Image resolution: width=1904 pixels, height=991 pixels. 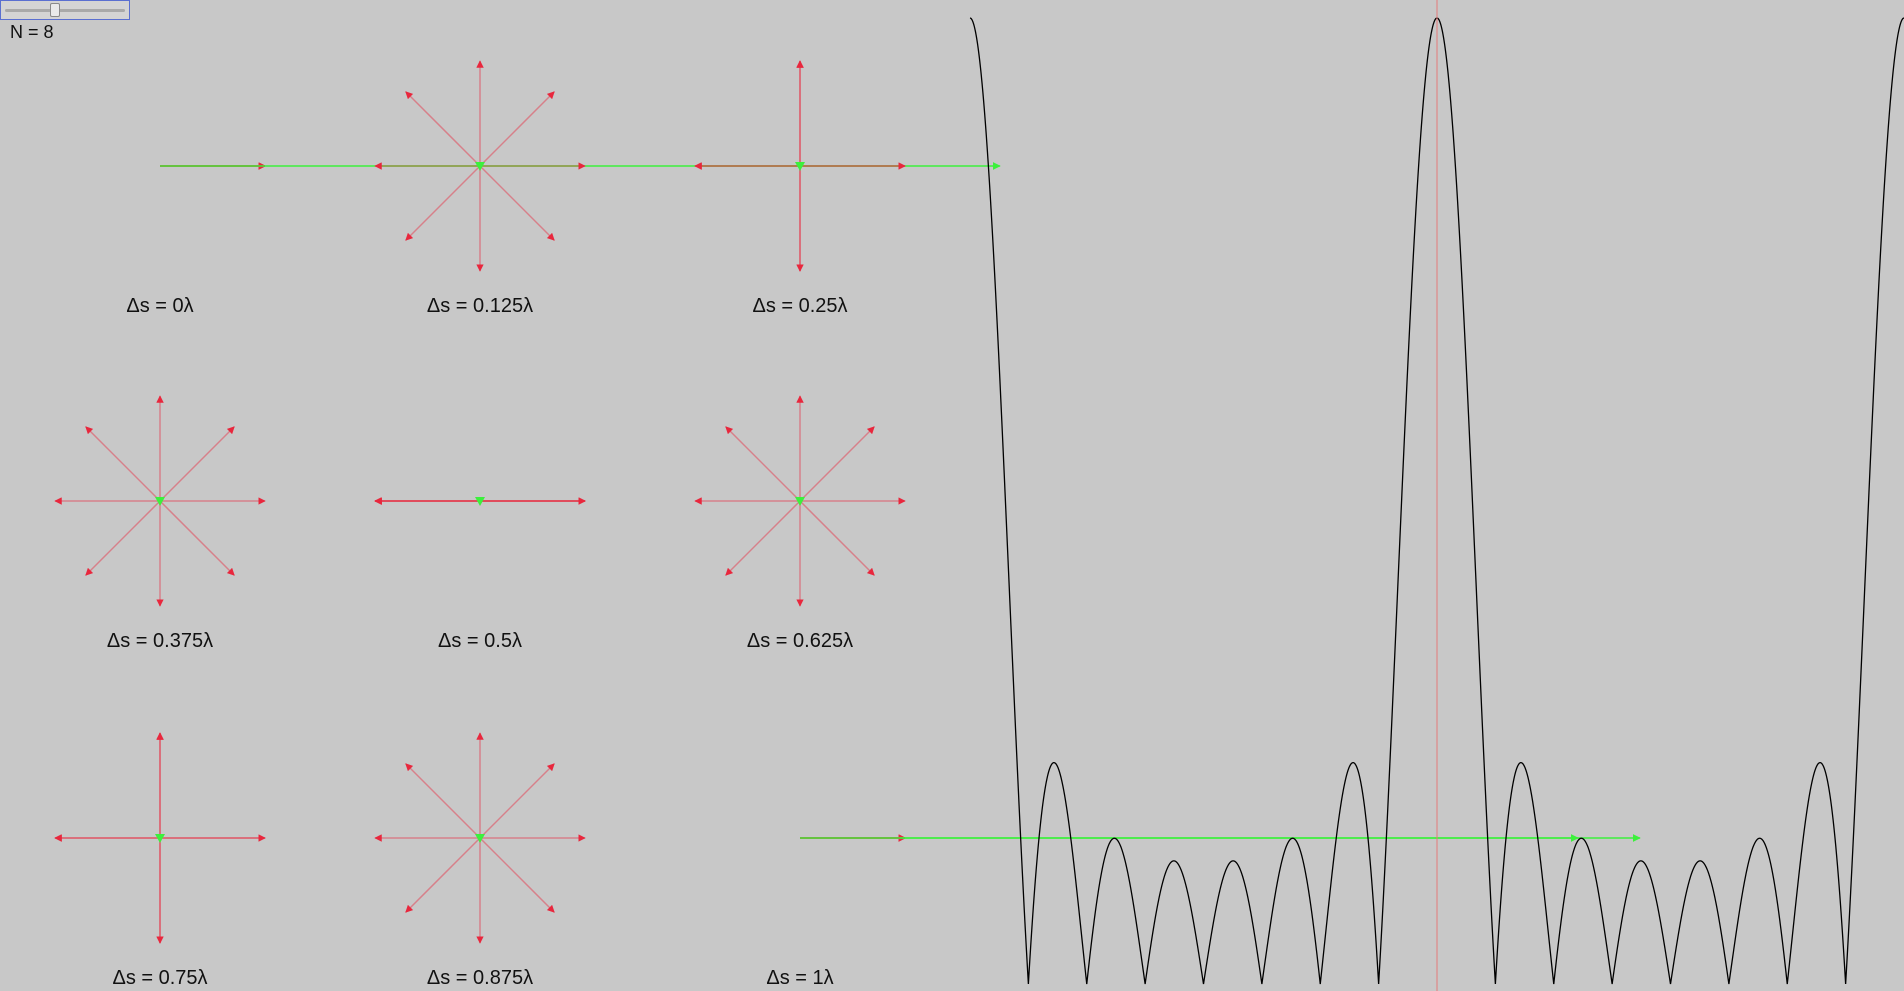 What do you see at coordinates (480, 574) in the screenshot?
I see `phasor-cell: Δs = 0.5λ` at bounding box center [480, 574].